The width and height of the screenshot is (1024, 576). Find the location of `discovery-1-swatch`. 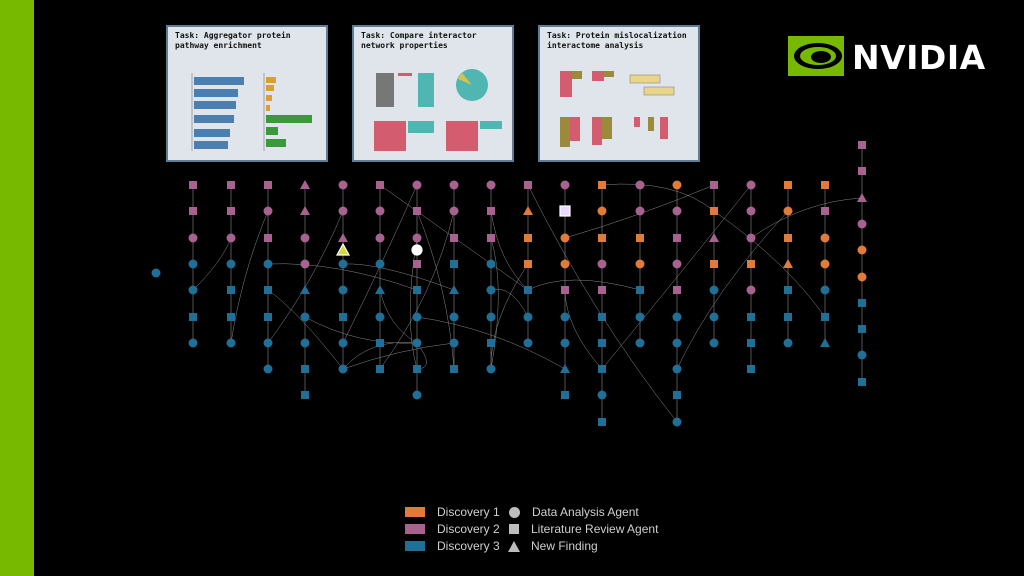

discovery-1-swatch is located at coordinates (415, 512).